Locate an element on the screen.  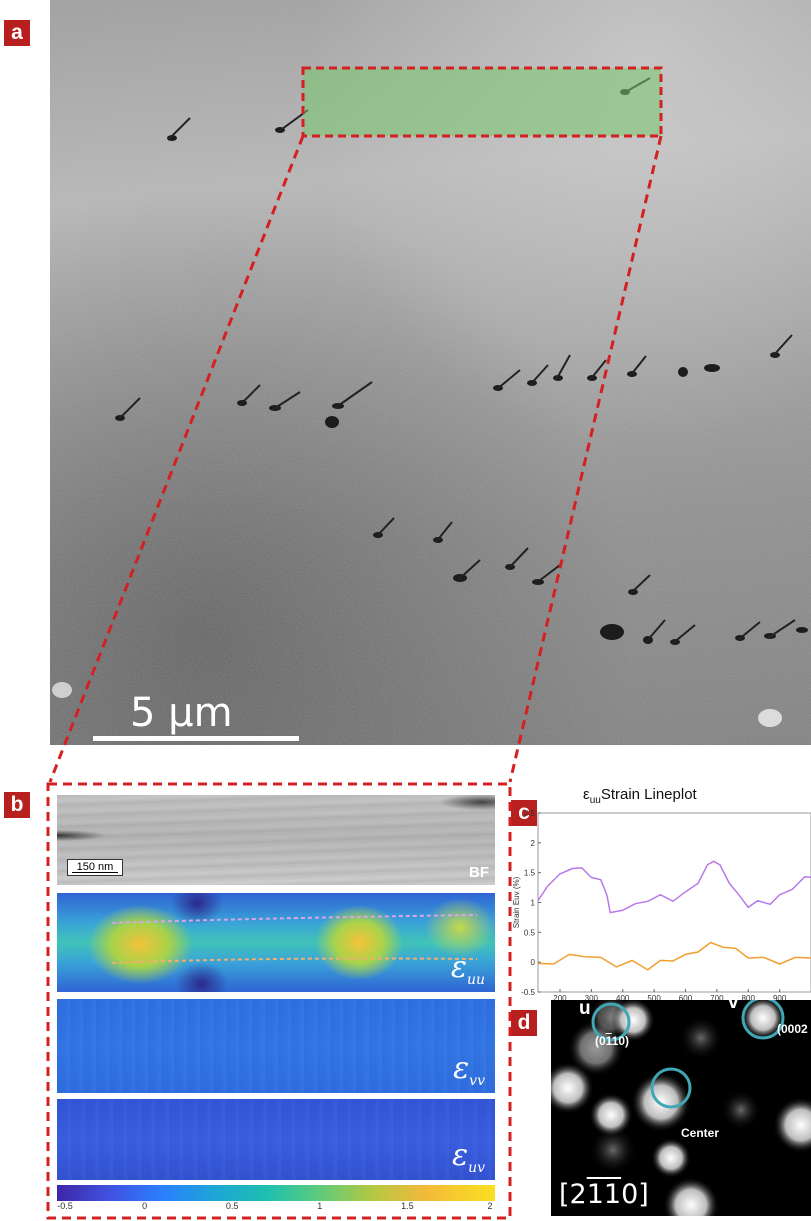
scale-bar-a is located at coordinates (196, 738).